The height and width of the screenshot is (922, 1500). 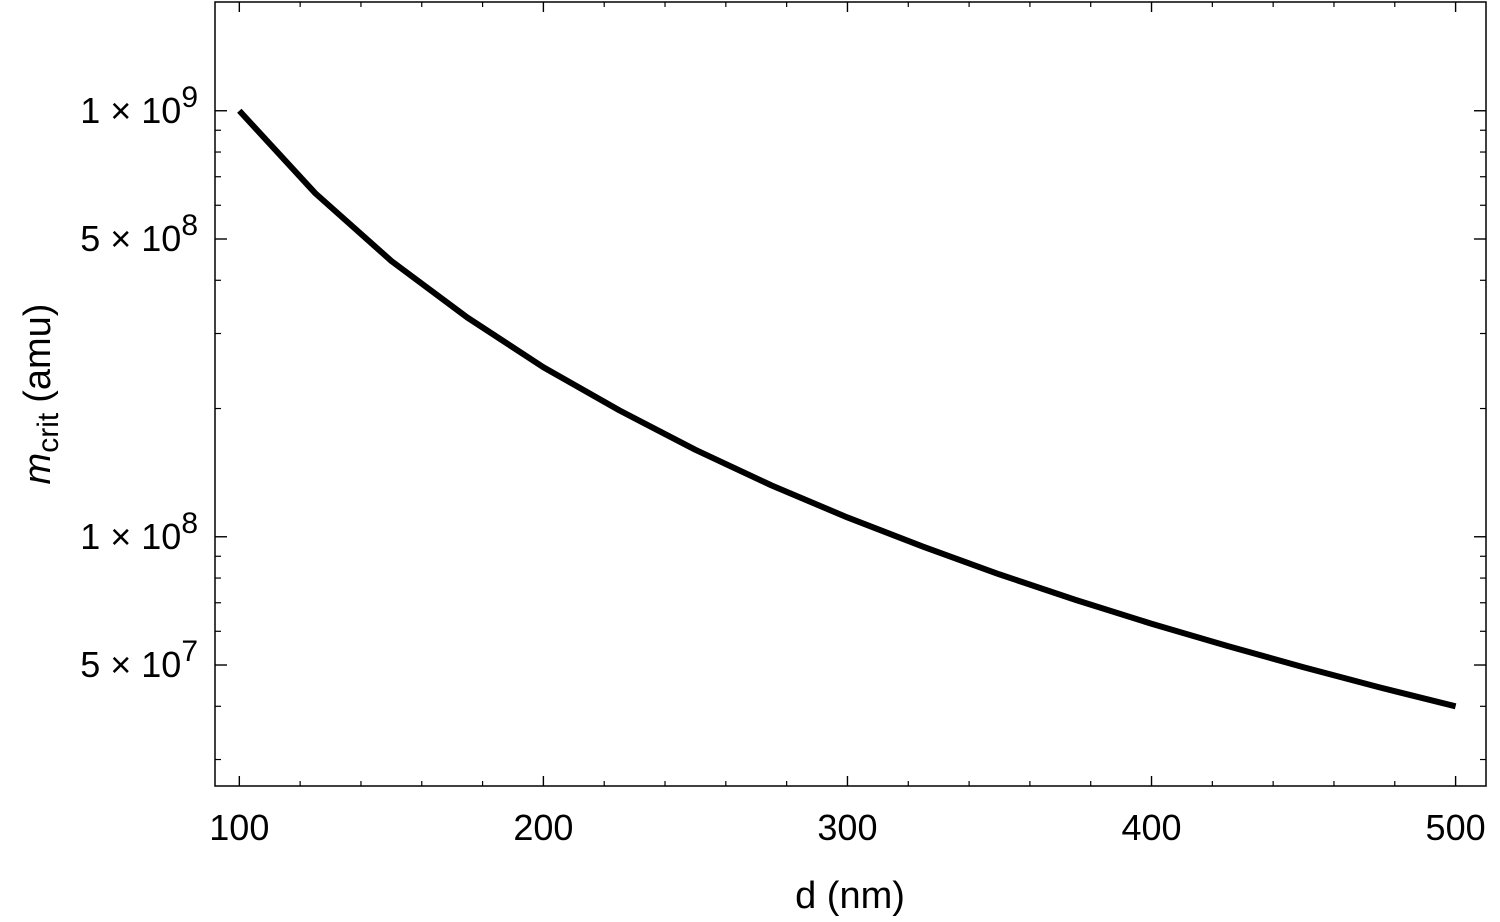 I want to click on y-axis-label: mcrit (amu), so click(x=41, y=394).